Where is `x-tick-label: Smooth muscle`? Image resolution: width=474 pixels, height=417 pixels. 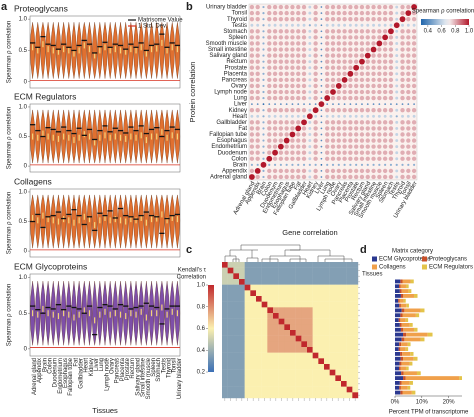
x-tick-label: Smooth muscle is located at coordinates (149, 378).